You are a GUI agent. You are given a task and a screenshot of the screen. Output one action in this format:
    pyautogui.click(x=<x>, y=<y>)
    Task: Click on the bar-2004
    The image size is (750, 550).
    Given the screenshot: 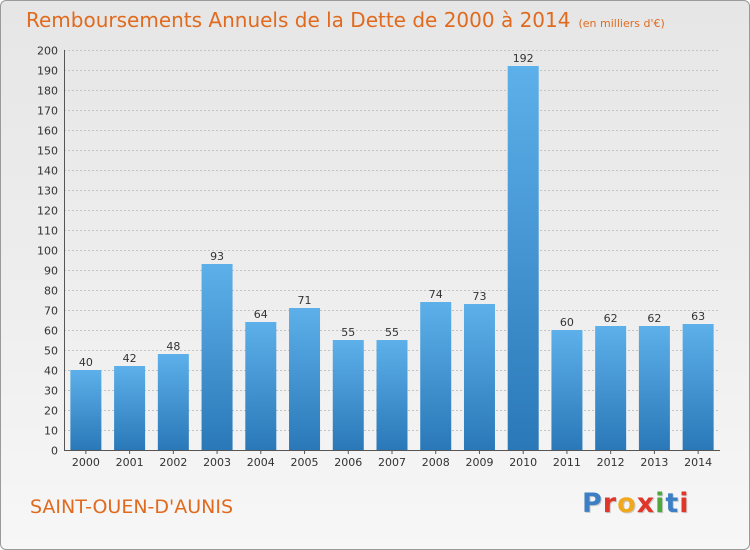 What is the action you would take?
    pyautogui.click(x=261, y=386)
    